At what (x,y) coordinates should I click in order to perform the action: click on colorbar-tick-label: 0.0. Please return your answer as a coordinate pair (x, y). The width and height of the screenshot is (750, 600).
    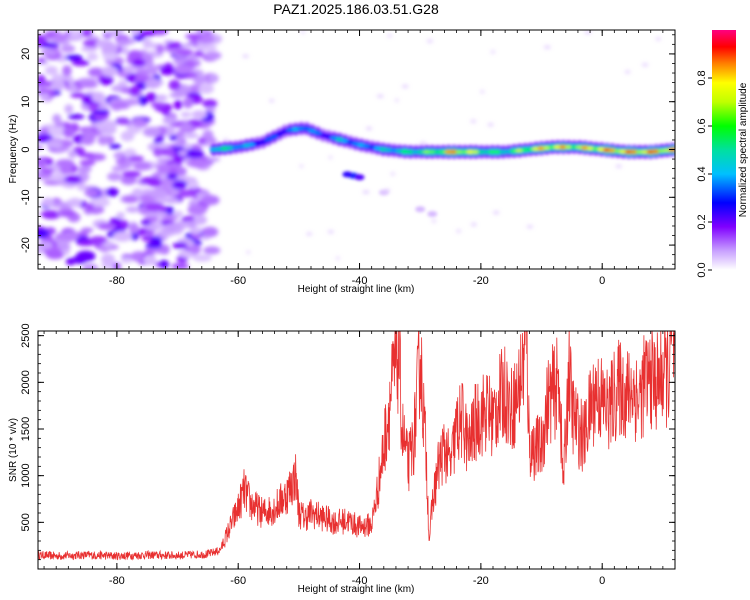
    Looking at the image, I should click on (702, 269).